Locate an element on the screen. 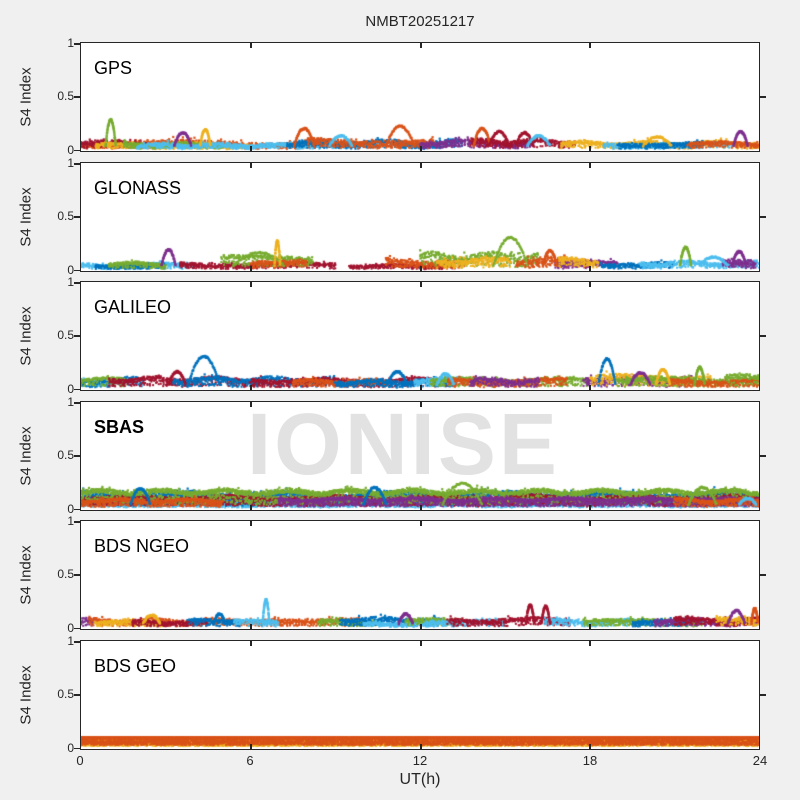 Image resolution: width=800 pixels, height=800 pixels. bds-ngeo-scatter-canvas is located at coordinates (420, 575).